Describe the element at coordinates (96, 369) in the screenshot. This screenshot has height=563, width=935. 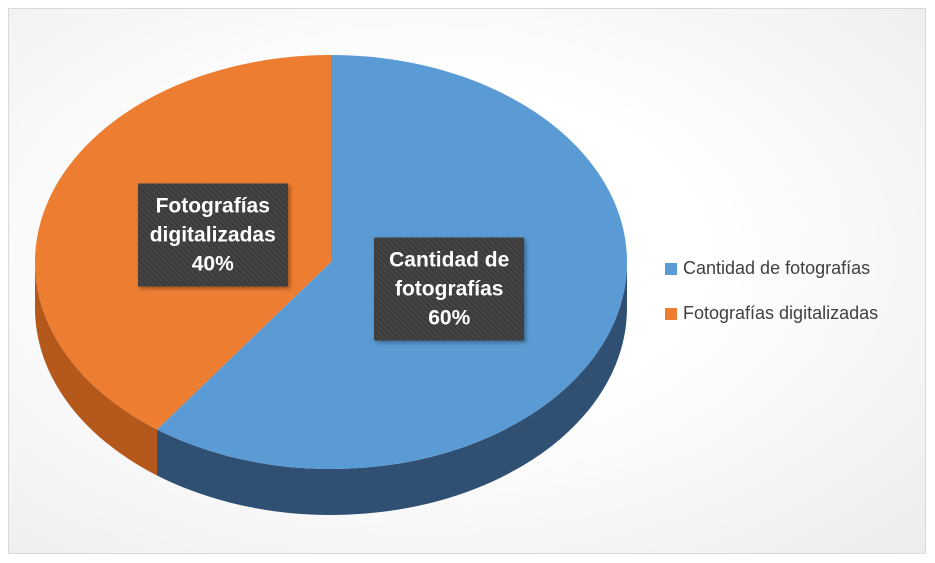
I see `slice-side` at that location.